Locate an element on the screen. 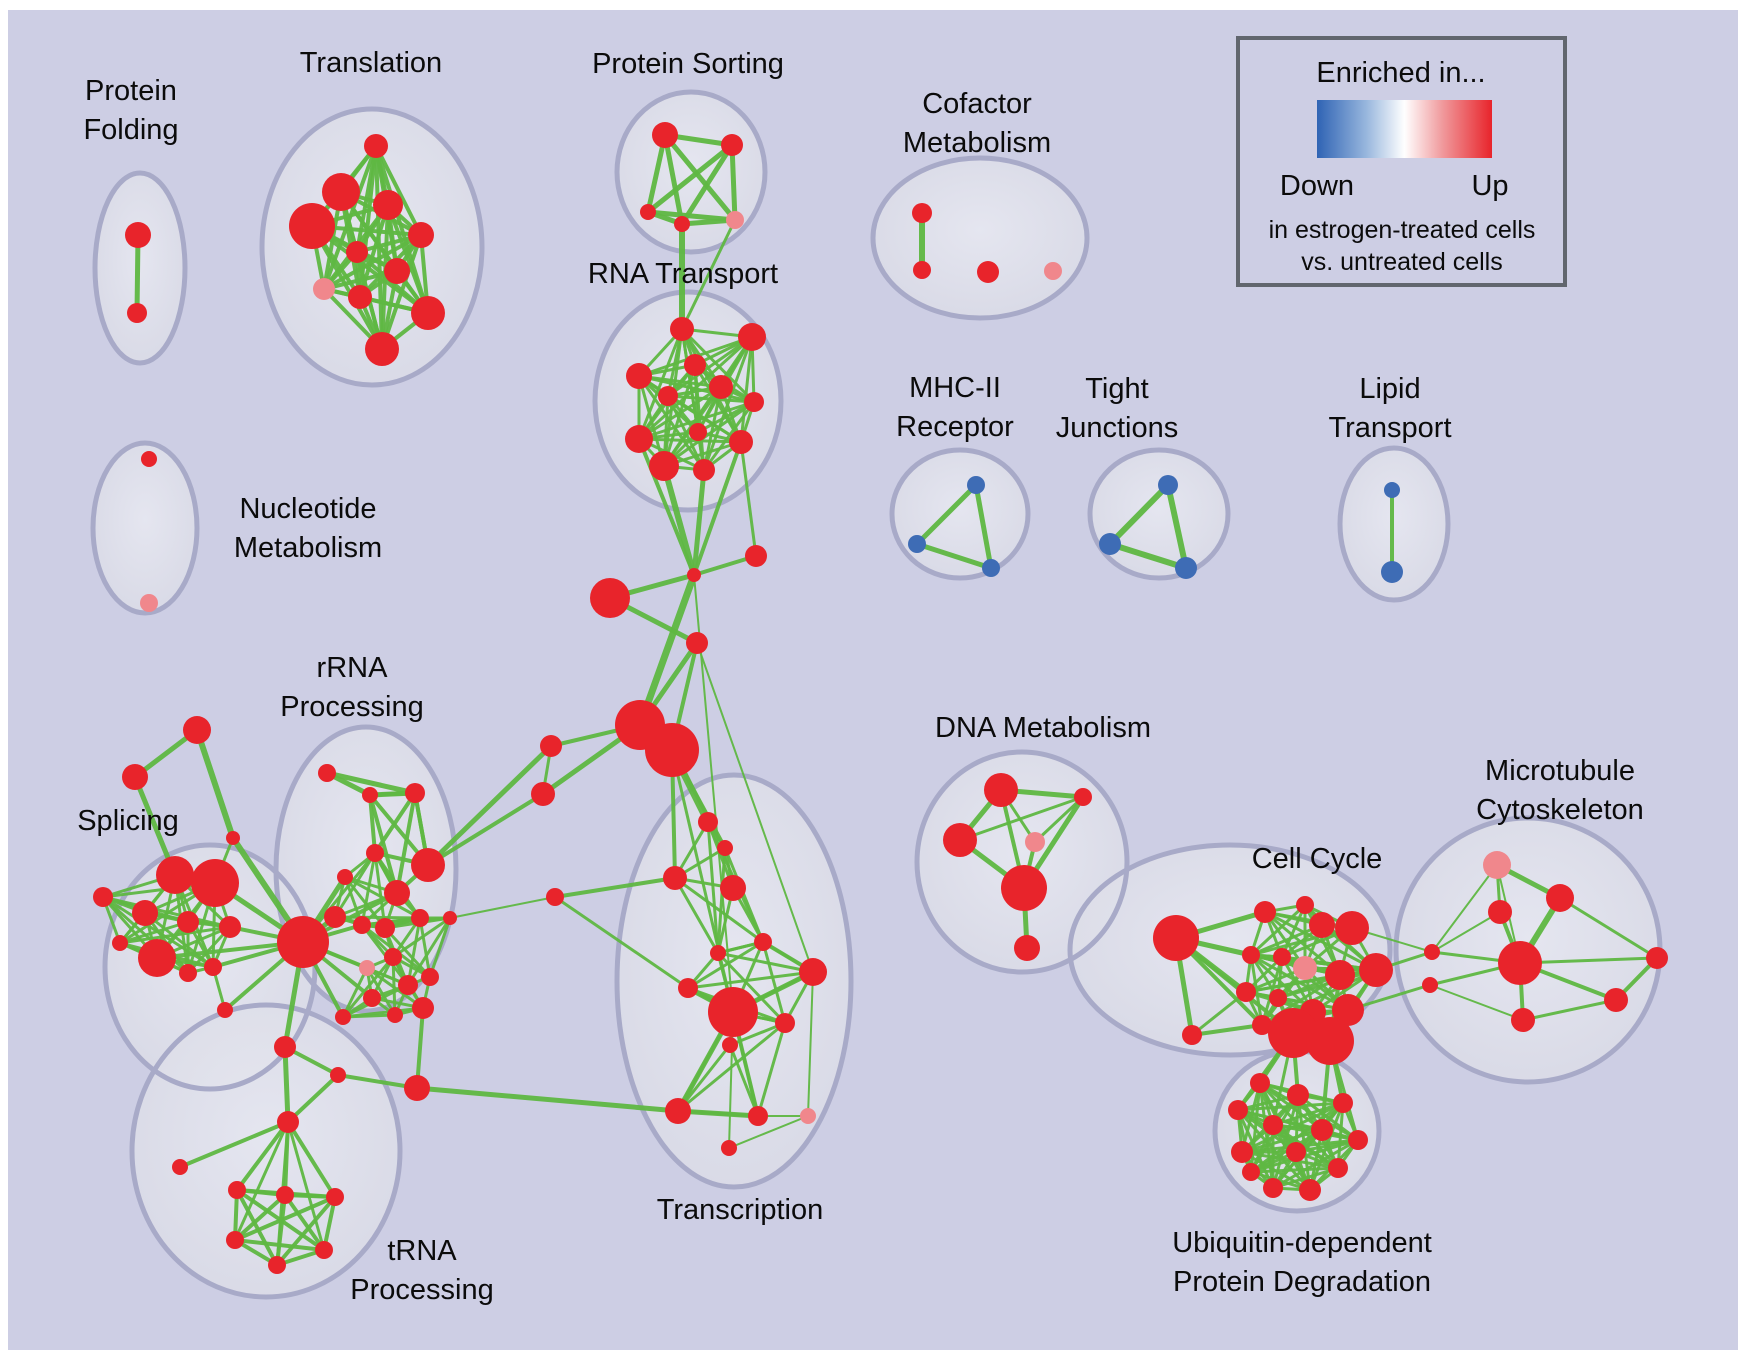 The height and width of the screenshot is (1360, 1750). node-u12 is located at coordinates (1273, 1188).